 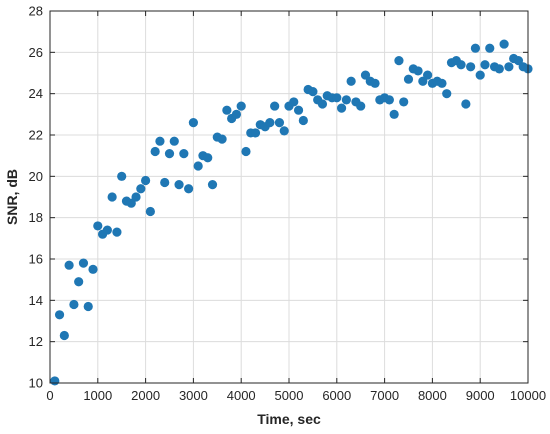 I want to click on y-tick-label: 20, so click(x=36, y=176).